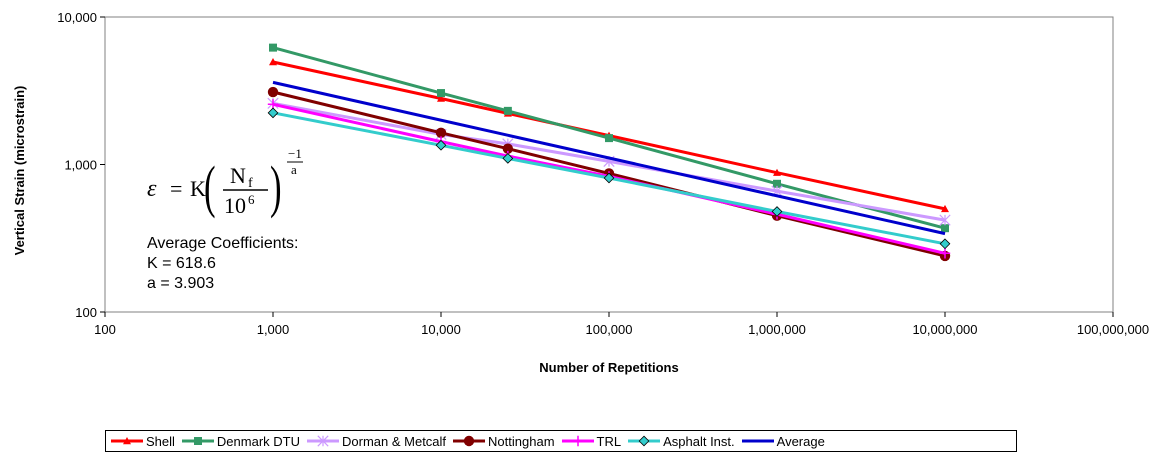  Describe the element at coordinates (521, 441) in the screenshot. I see `legend-label: Nottingham` at that location.